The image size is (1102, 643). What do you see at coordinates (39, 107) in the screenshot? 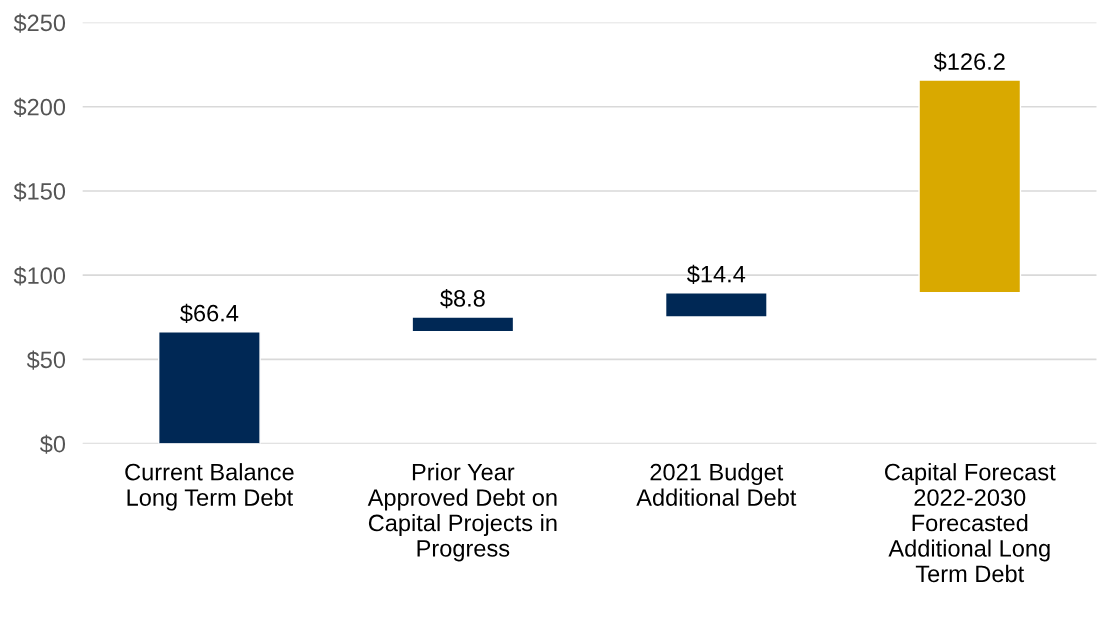
I see `y-tick-label: $200` at bounding box center [39, 107].